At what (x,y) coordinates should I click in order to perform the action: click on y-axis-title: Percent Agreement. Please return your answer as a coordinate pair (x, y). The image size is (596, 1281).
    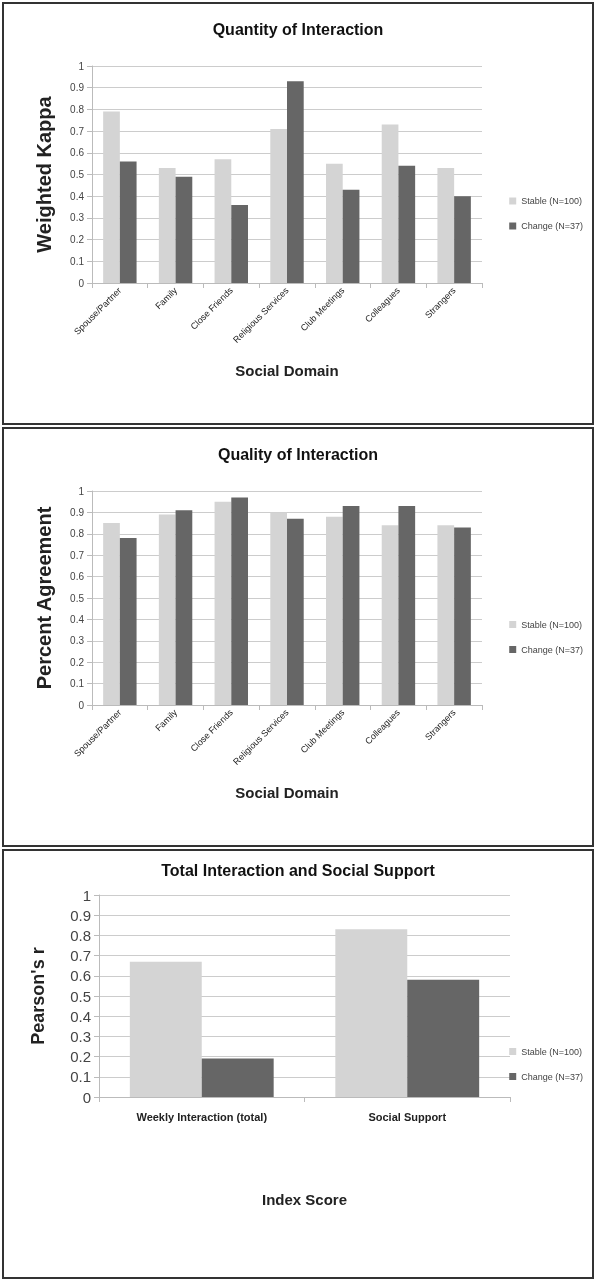
    Looking at the image, I should click on (44, 598).